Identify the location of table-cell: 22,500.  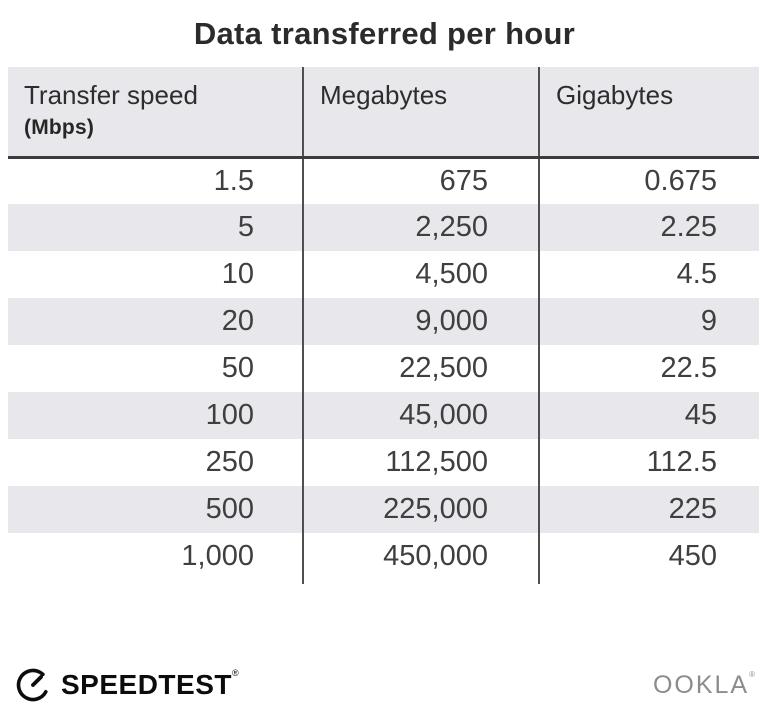
(420, 368).